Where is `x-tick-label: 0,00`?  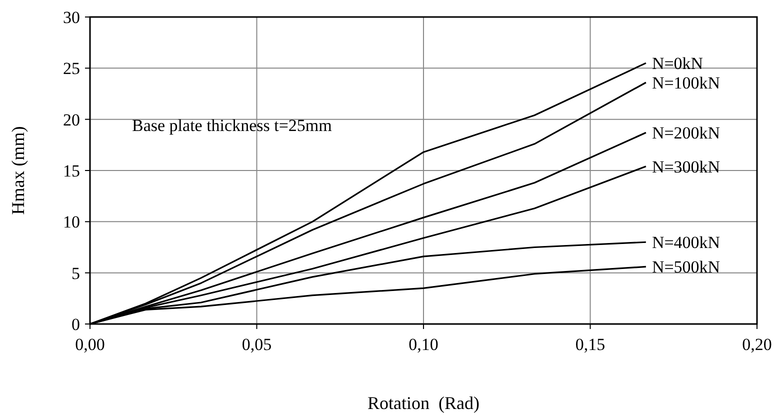
x-tick-label: 0,00 is located at coordinates (90, 344).